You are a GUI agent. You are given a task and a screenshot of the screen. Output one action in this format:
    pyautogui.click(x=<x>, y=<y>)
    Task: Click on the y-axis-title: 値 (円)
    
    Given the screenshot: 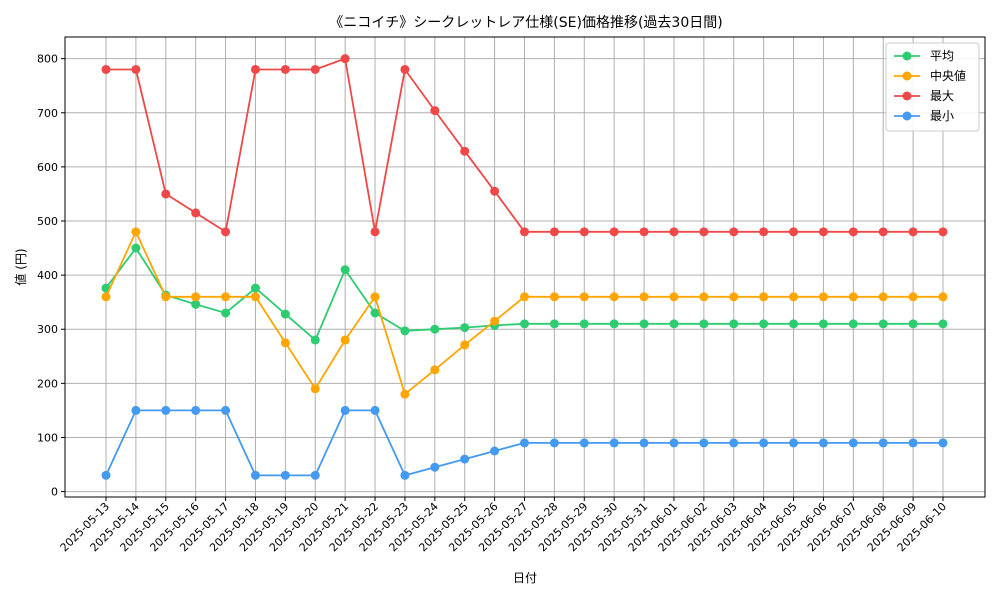 What is the action you would take?
    pyautogui.click(x=20, y=266)
    